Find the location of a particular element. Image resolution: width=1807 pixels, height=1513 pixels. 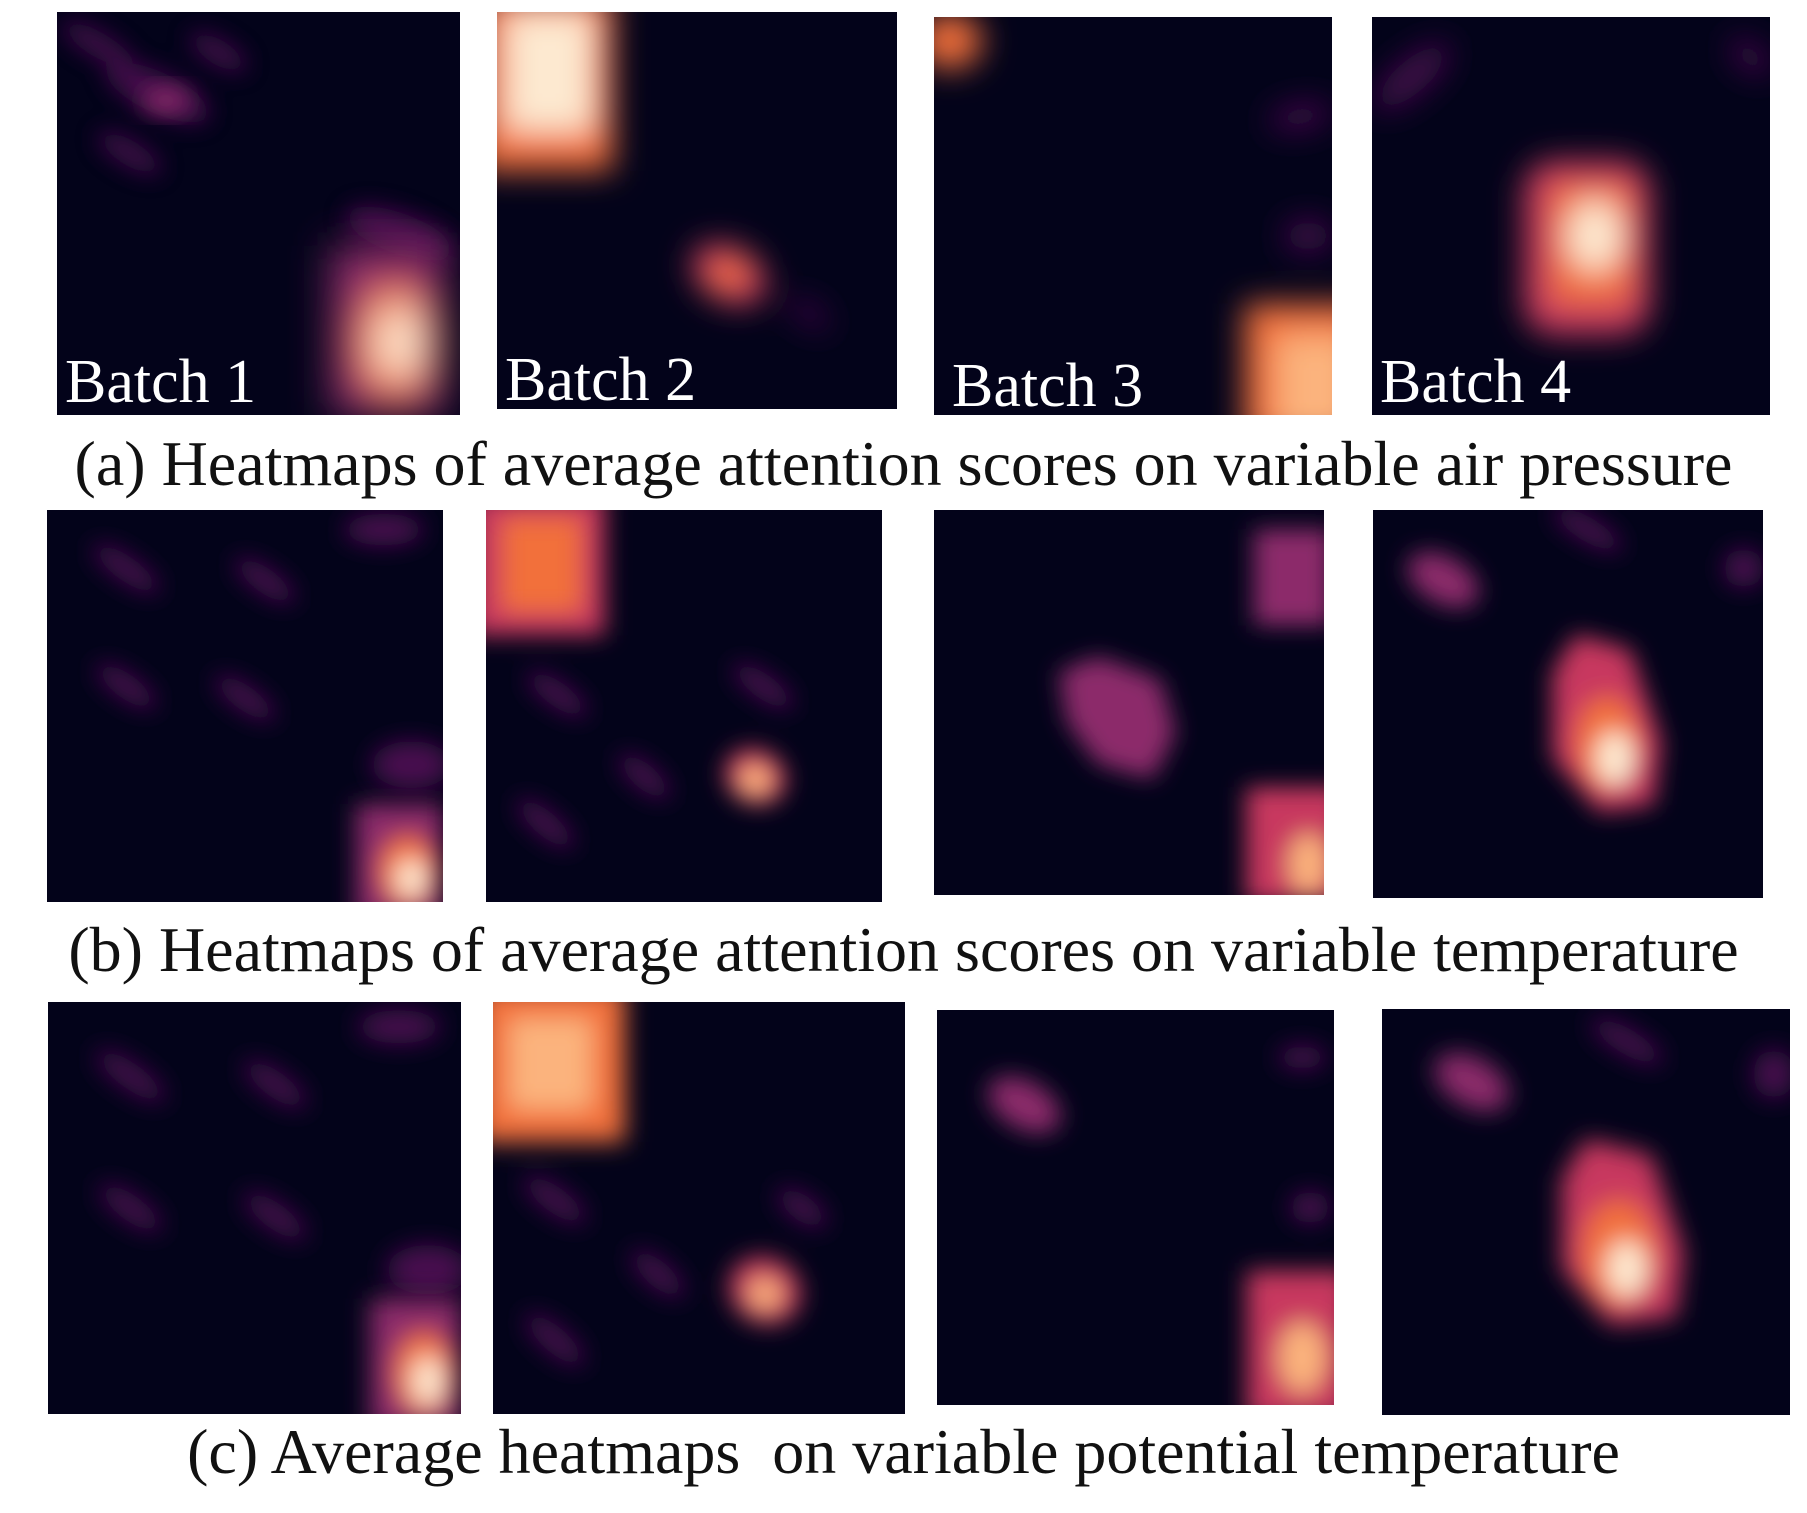

batch-label: Batch 3 is located at coordinates (1048, 383).